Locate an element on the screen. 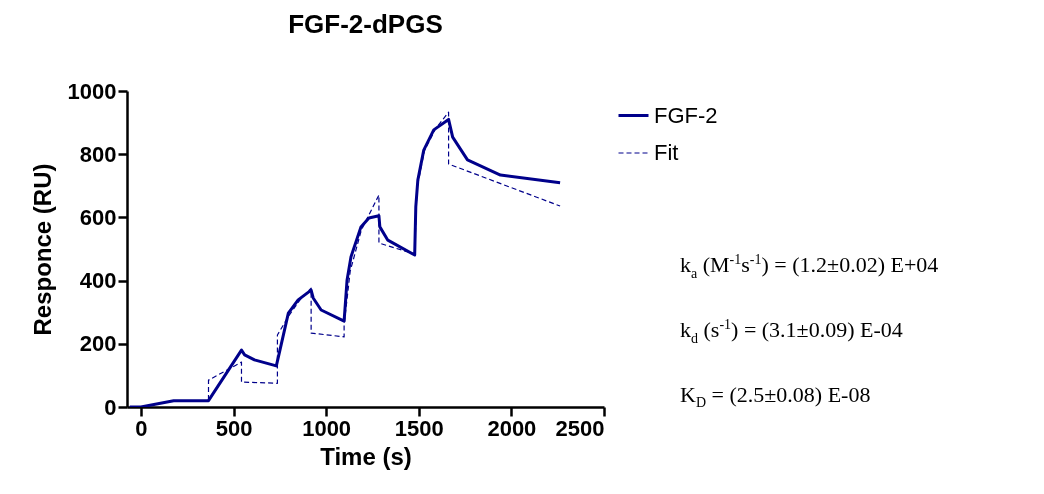 This screenshot has height=494, width=1044. y-tick-label: 400 is located at coordinates (98, 281).